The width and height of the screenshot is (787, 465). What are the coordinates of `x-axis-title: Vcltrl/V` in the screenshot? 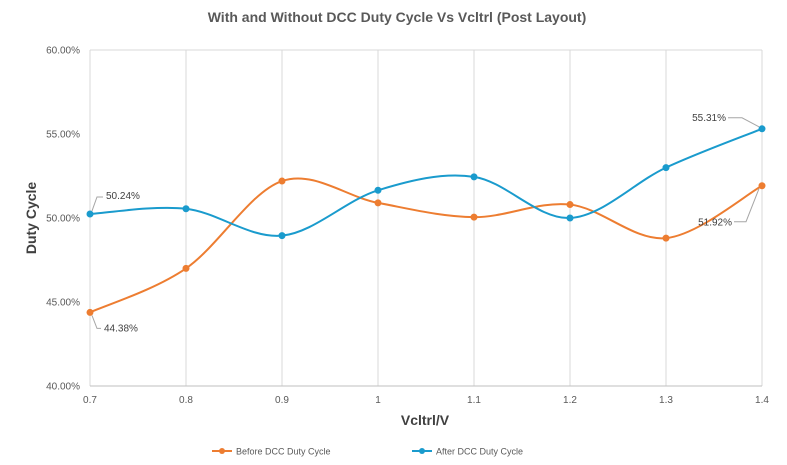 It's located at (425, 420).